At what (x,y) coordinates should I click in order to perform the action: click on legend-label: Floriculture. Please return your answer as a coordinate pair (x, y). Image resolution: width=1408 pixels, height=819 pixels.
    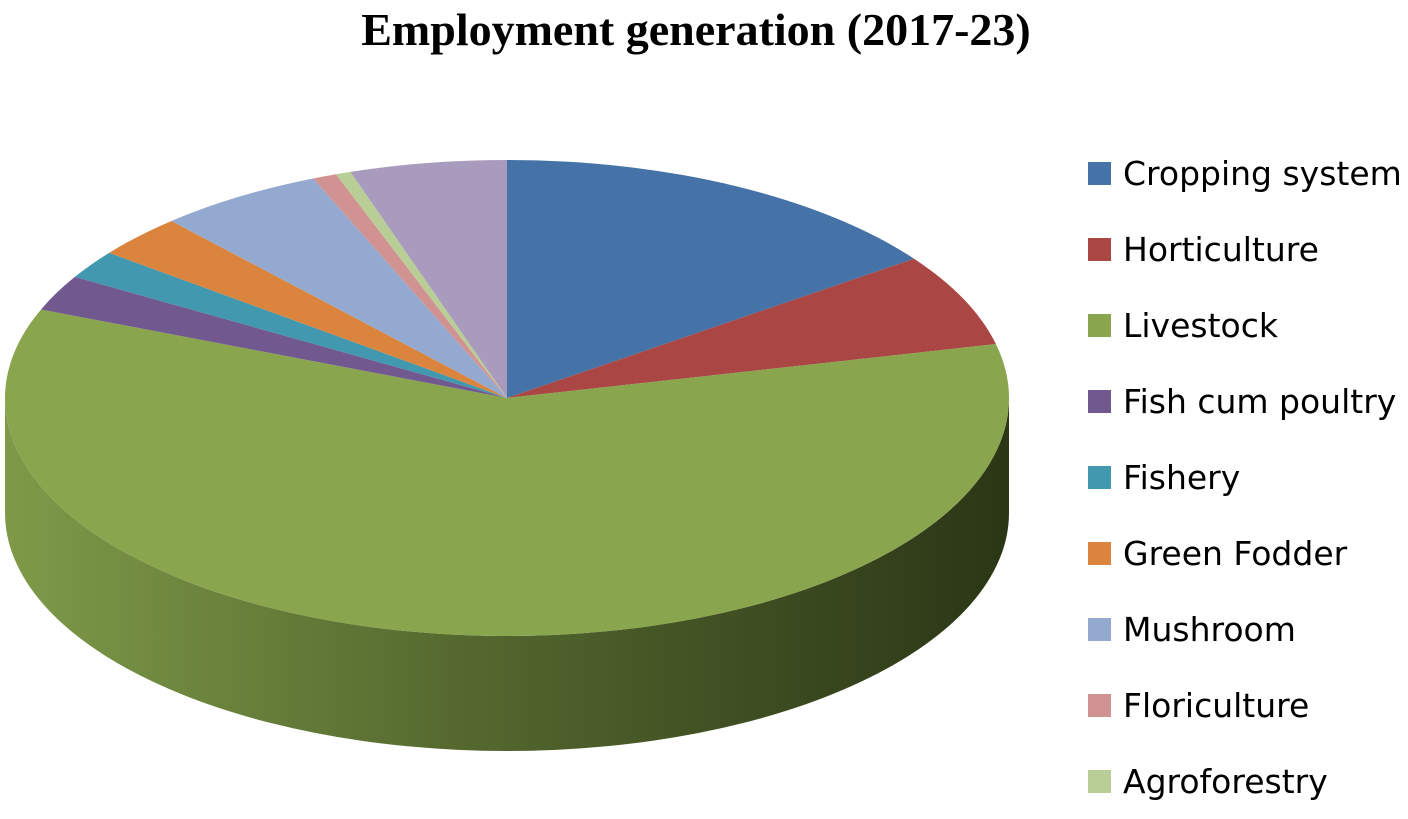
    Looking at the image, I should click on (1216, 705).